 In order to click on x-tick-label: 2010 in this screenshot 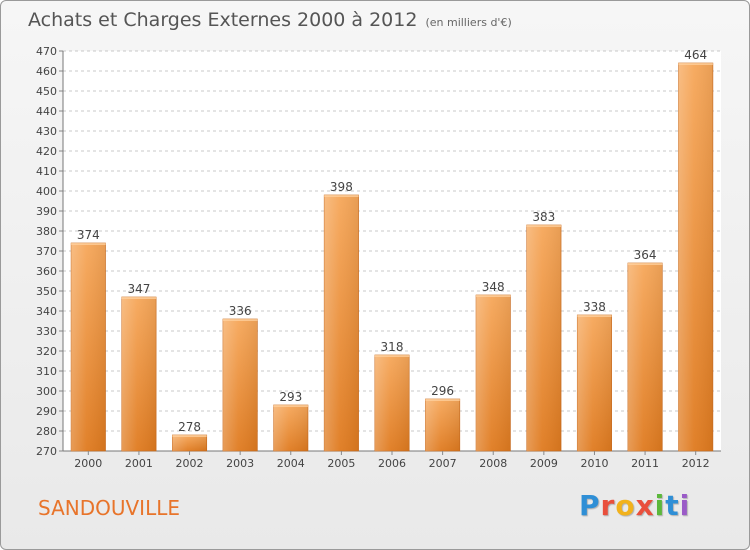, I will do `click(594, 463)`.